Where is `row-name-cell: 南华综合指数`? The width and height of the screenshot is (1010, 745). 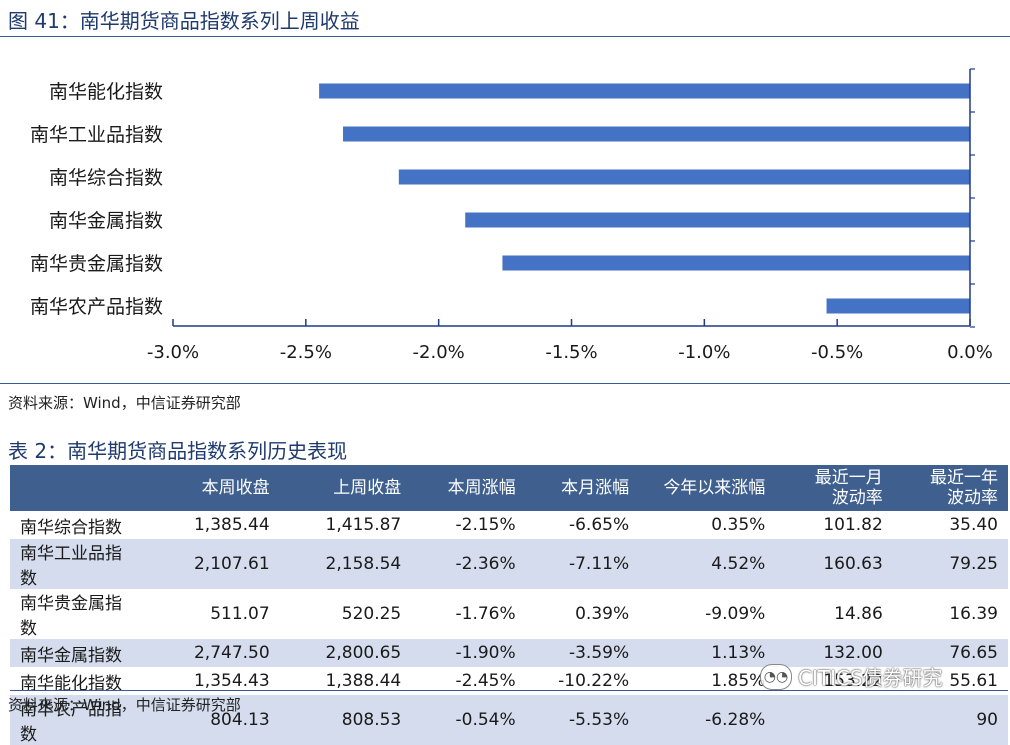 row-name-cell: 南华综合指数 is located at coordinates (79, 525).